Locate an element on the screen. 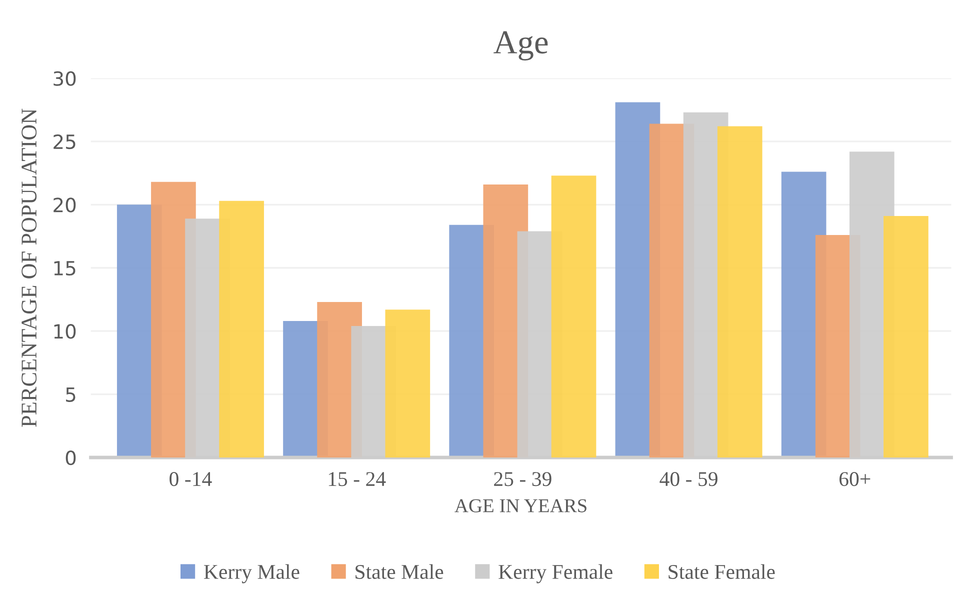 This screenshot has height=602, width=956. legend-label: Kerry Female is located at coordinates (555, 574).